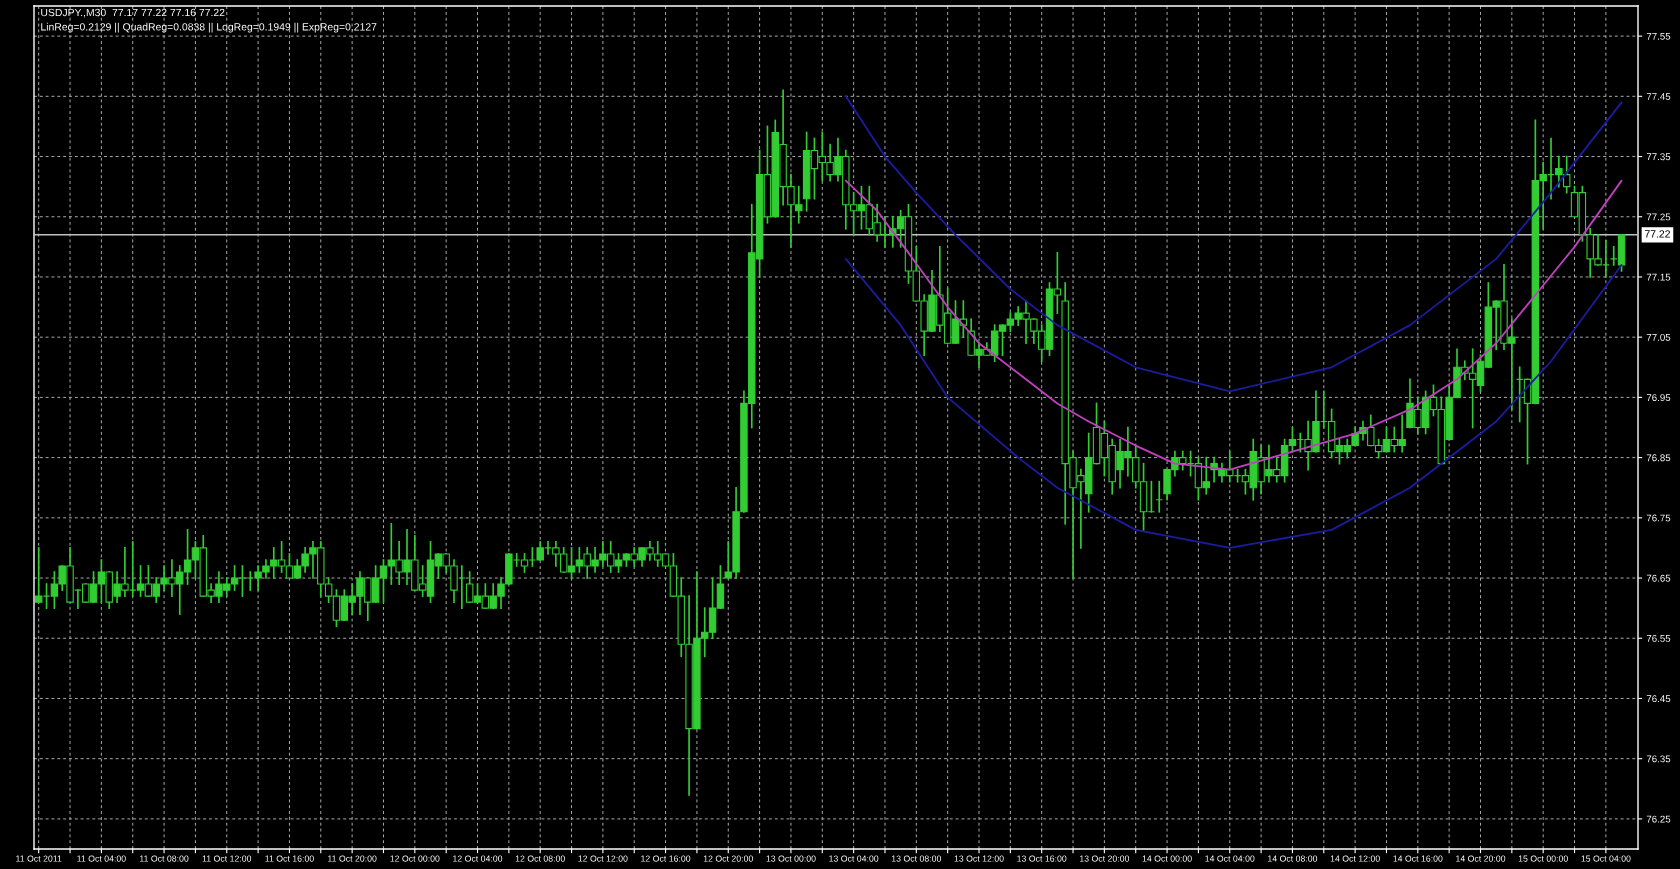  I want to click on y-tick-label: 76.45, so click(1658, 699).